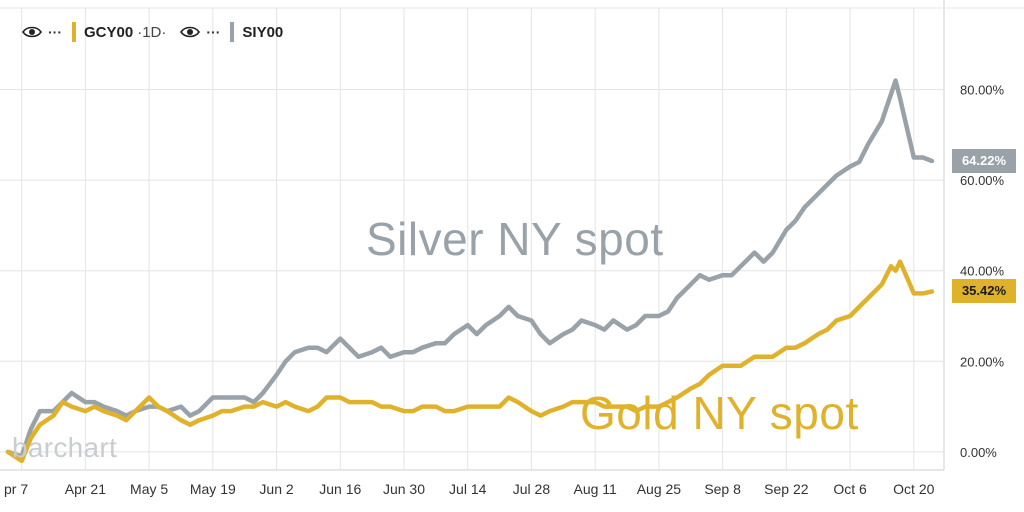 The width and height of the screenshot is (1024, 512). Describe the element at coordinates (850, 489) in the screenshot. I see `x-tick-label: Oct 6` at that location.